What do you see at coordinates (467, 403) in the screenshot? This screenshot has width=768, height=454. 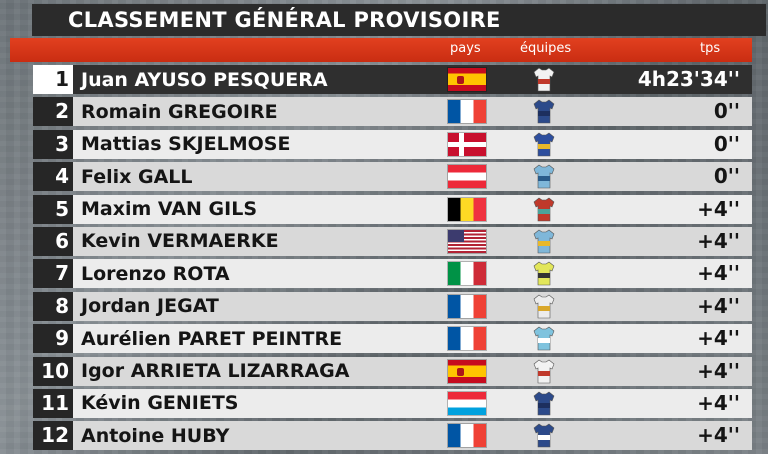 I see `country-flag-lu-icon` at bounding box center [467, 403].